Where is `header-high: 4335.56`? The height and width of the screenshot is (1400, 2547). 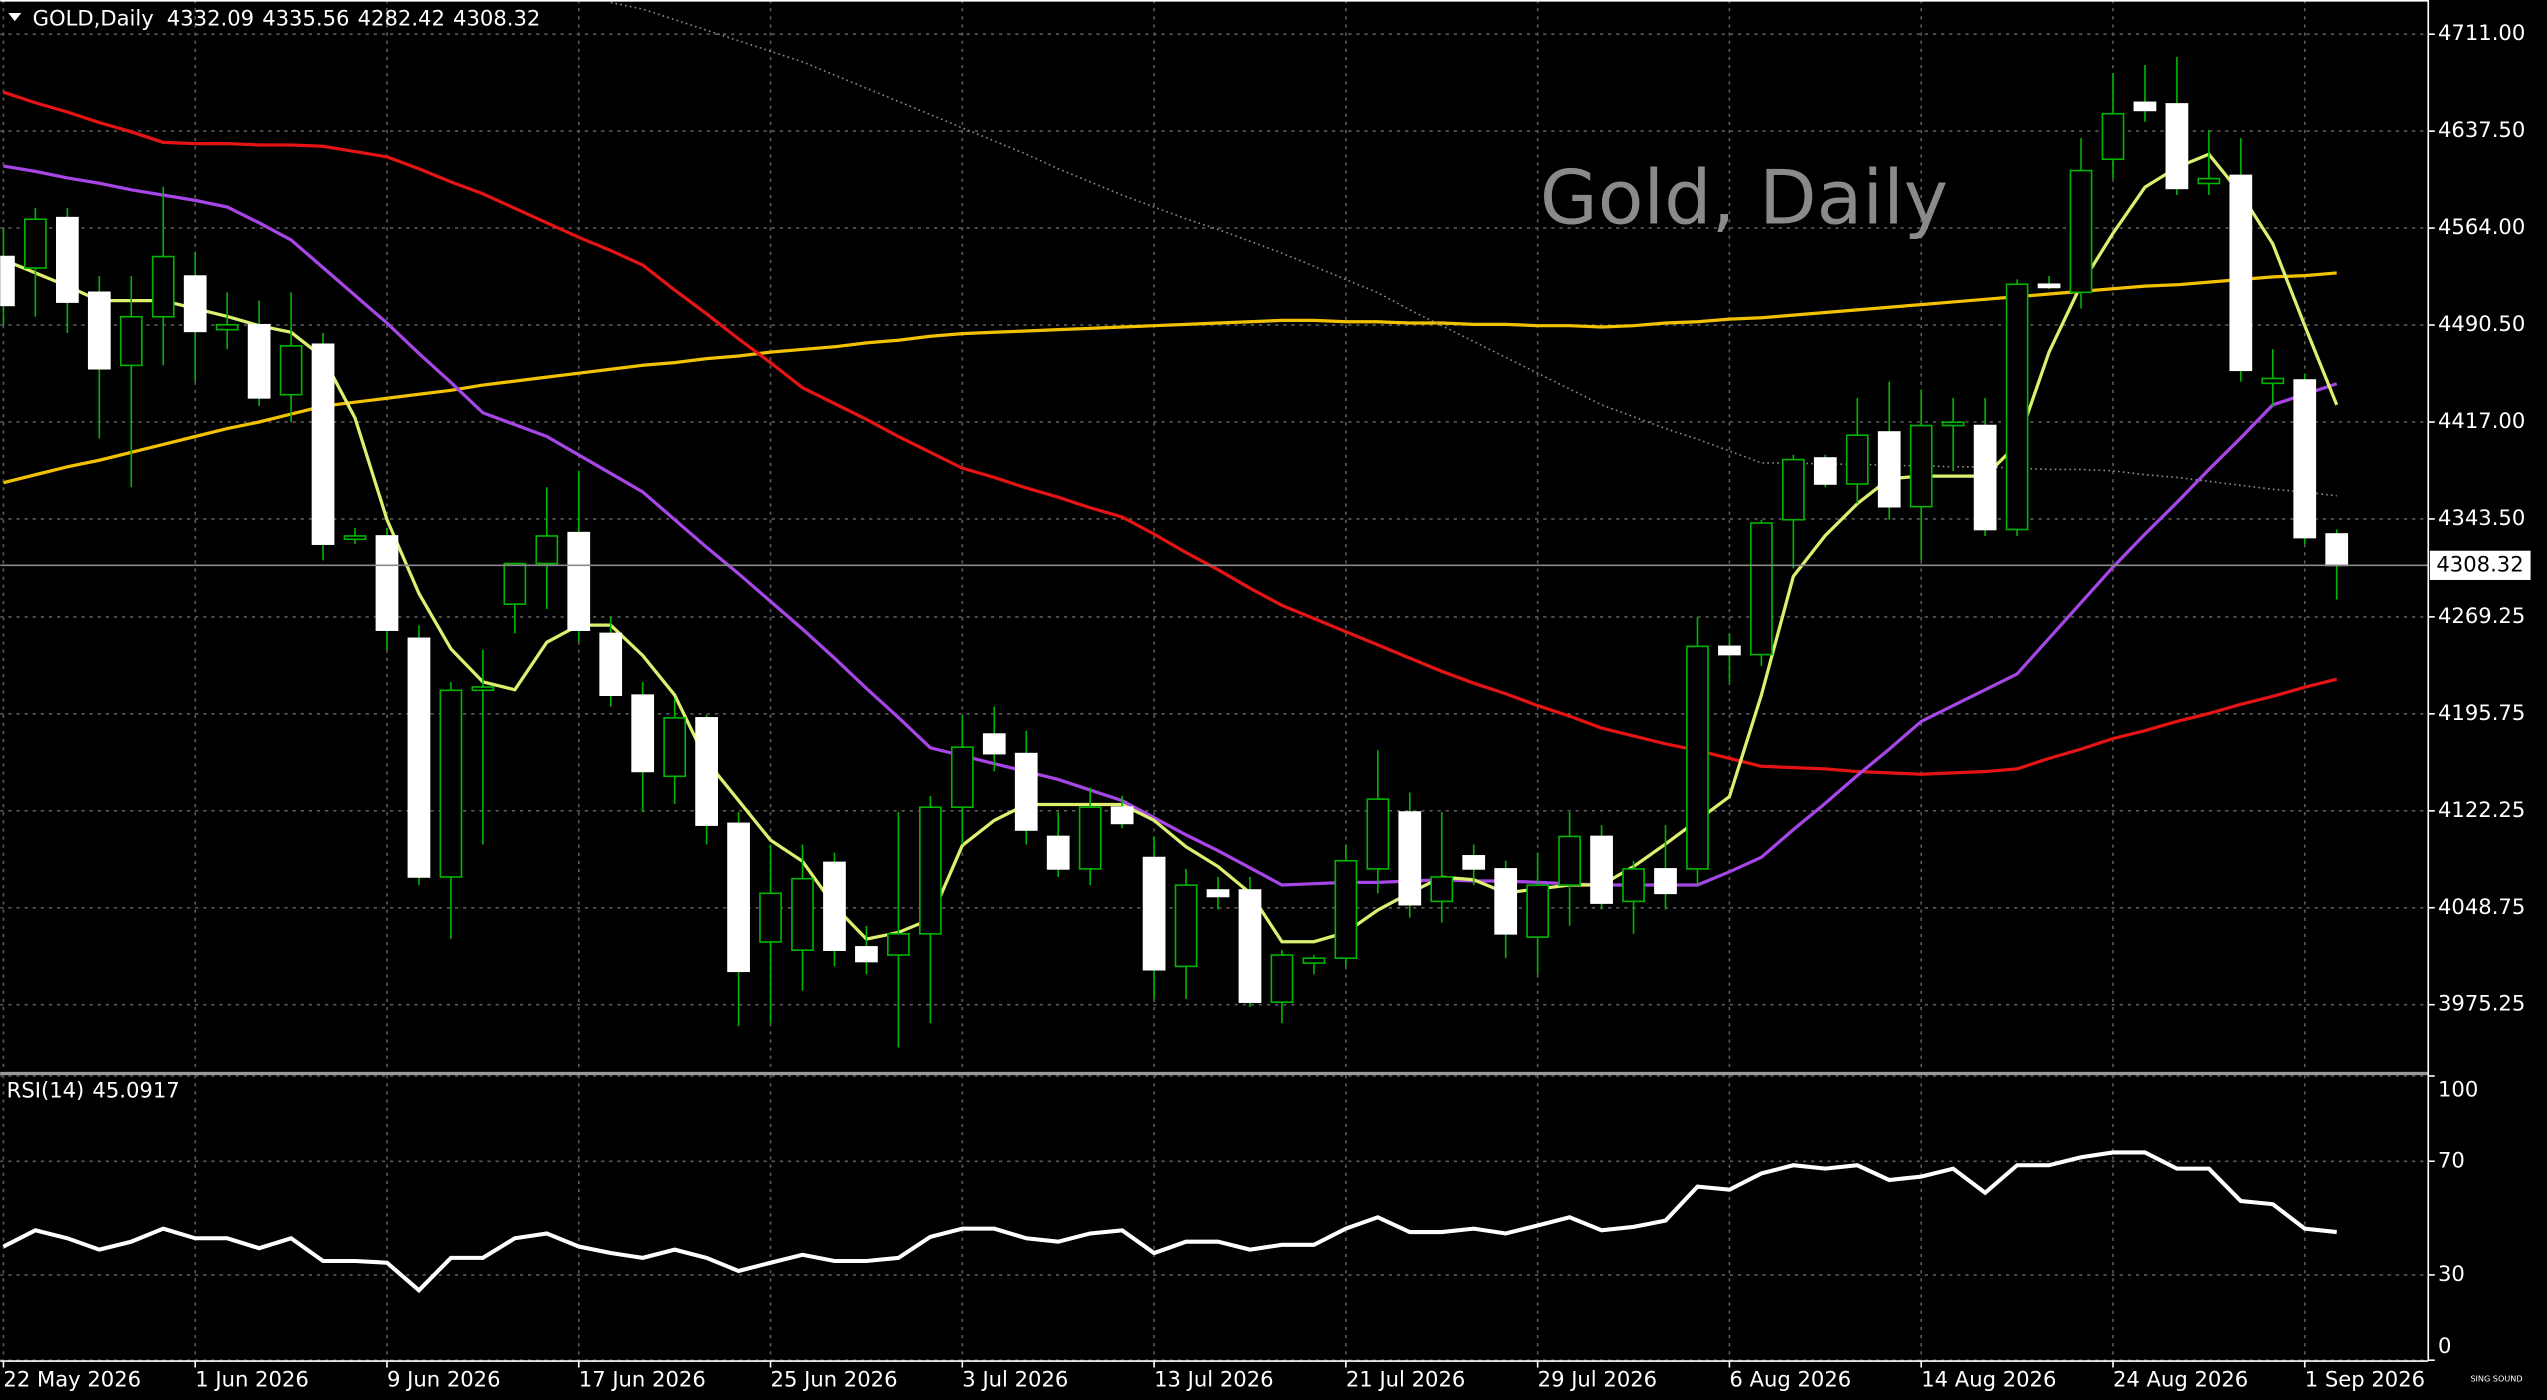 header-high: 4335.56 is located at coordinates (305, 17).